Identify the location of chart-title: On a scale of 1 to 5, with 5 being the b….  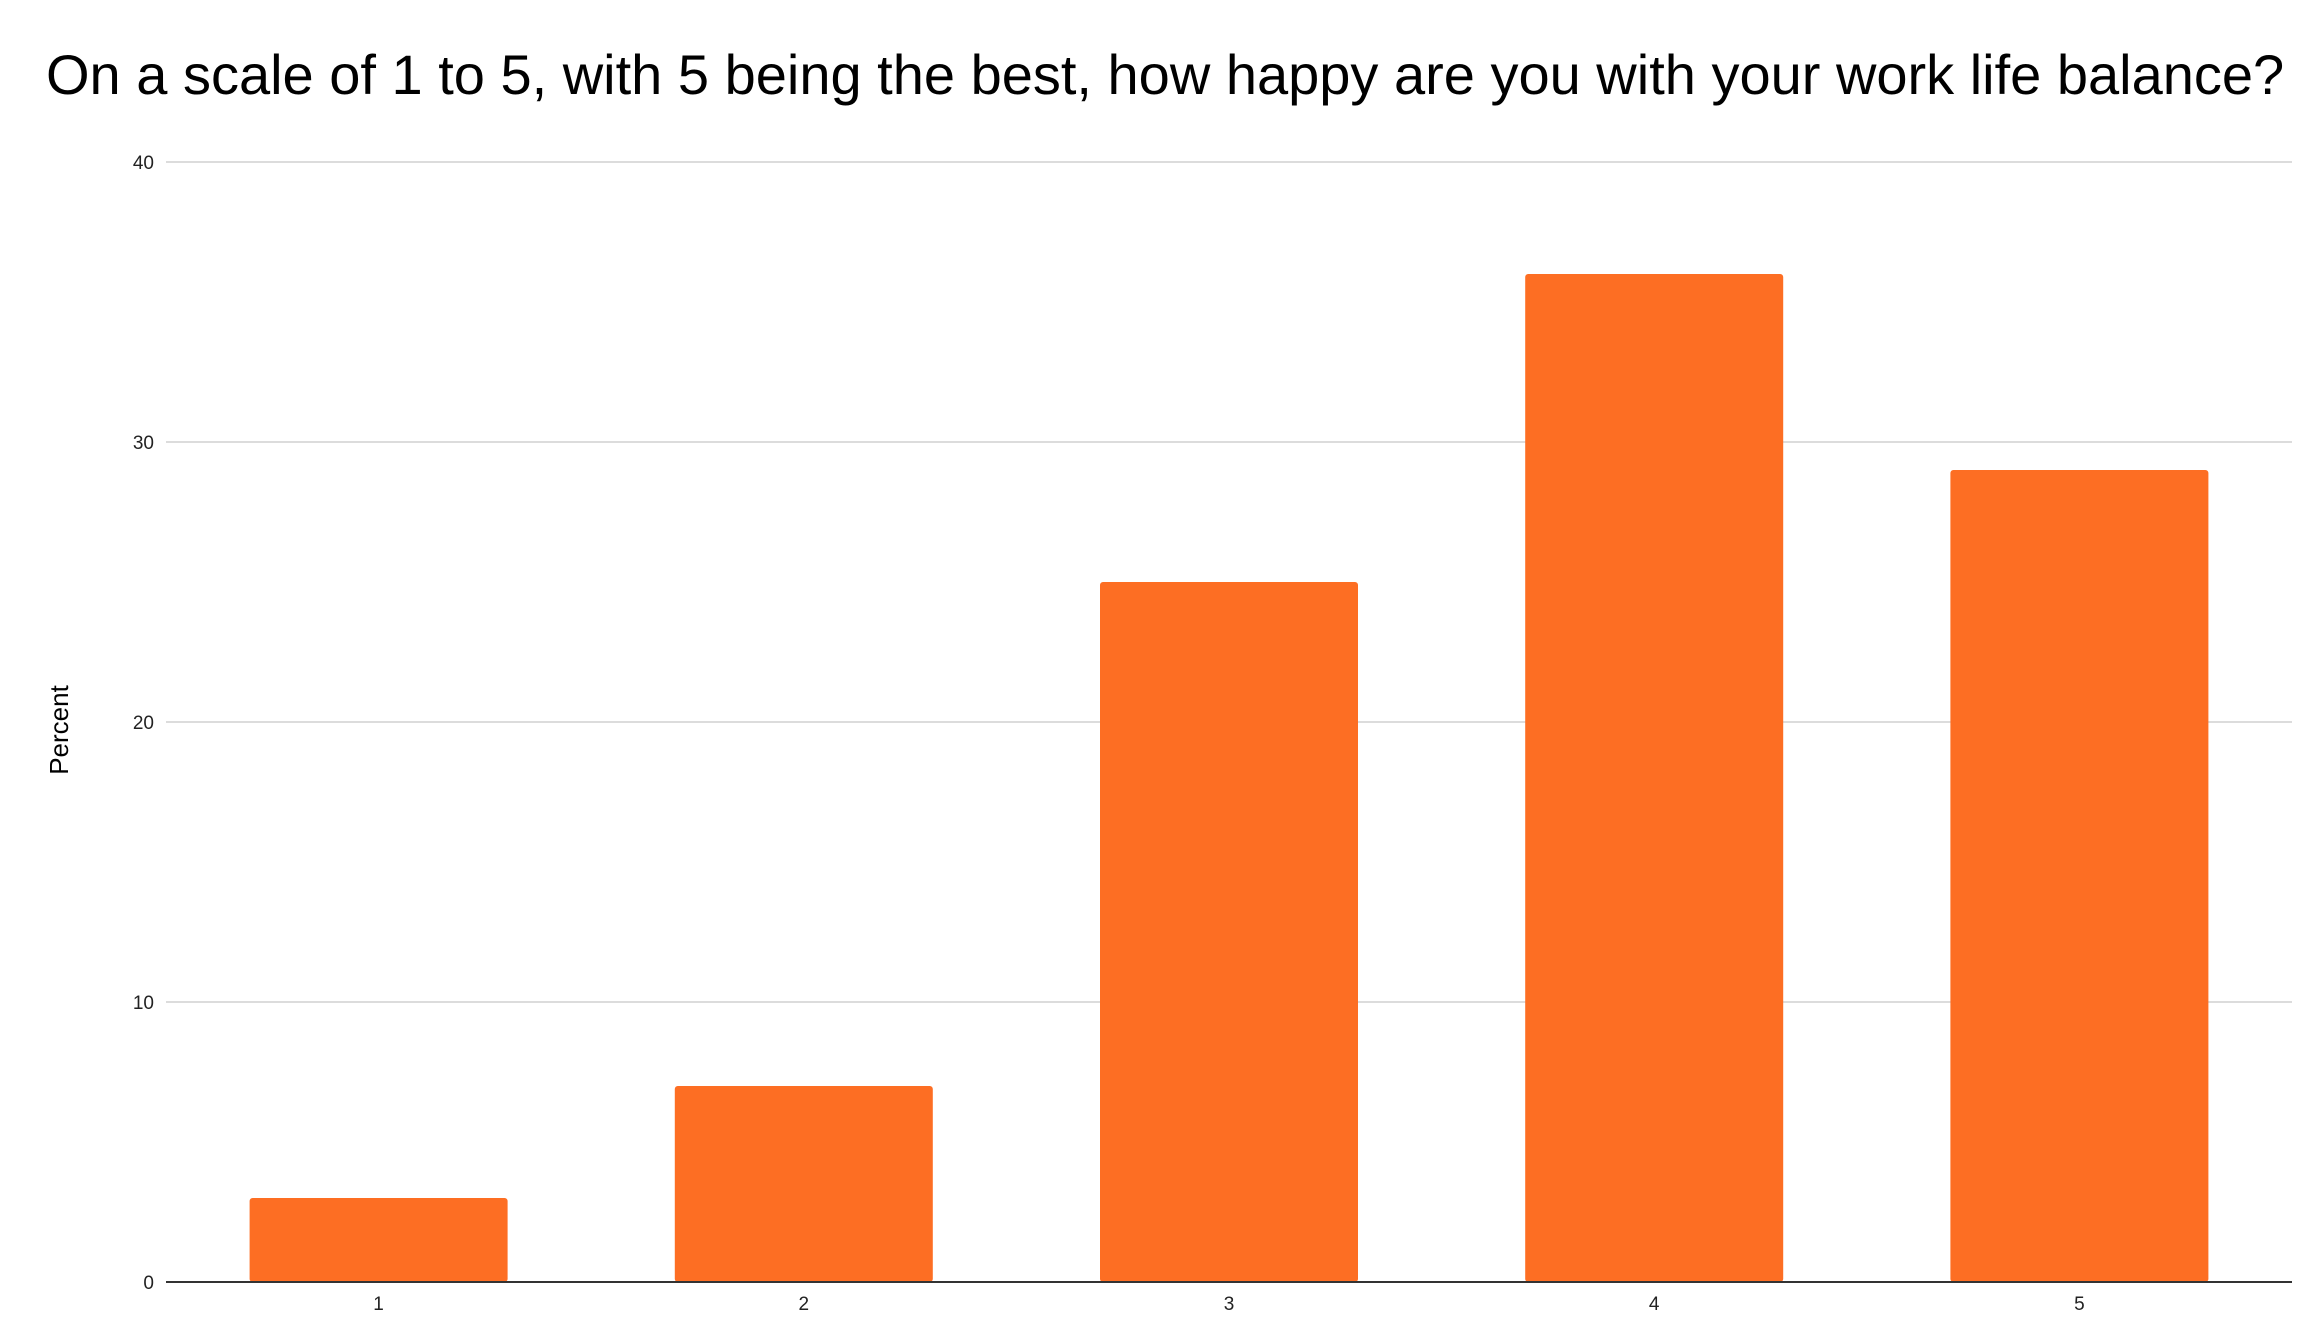
(1165, 74).